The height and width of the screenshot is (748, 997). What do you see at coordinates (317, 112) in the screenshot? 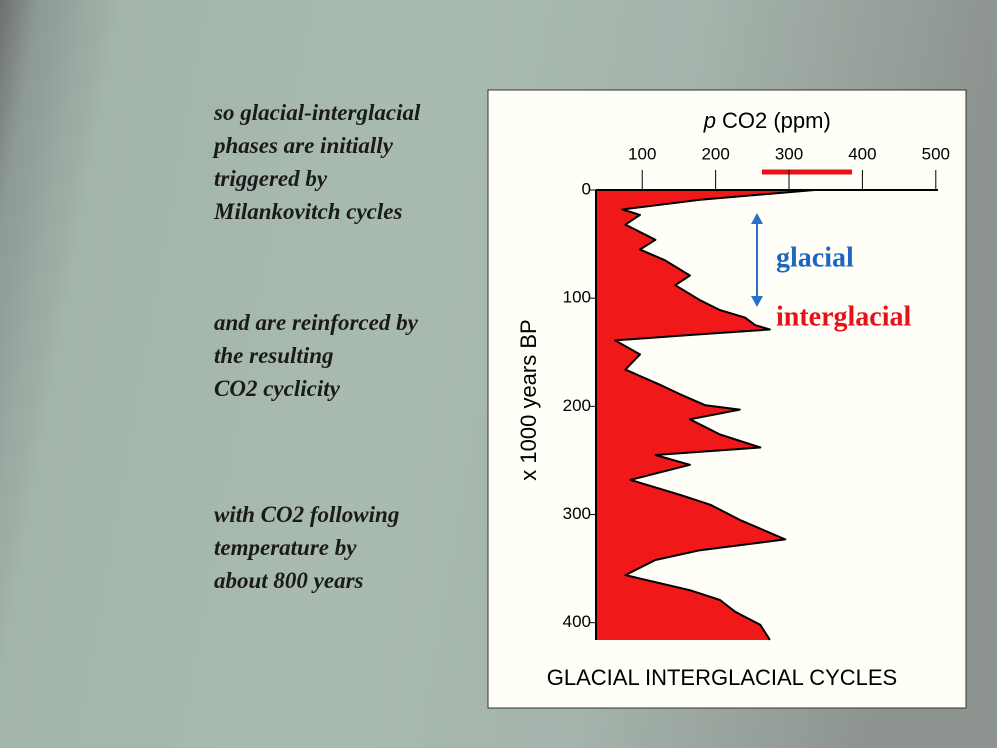
I see `text-line: so glacial-interglacial` at bounding box center [317, 112].